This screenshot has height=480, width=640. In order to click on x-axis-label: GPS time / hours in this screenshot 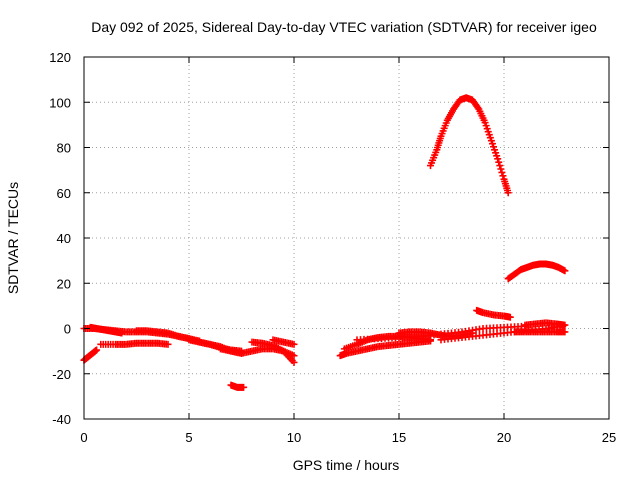, I will do `click(346, 465)`.